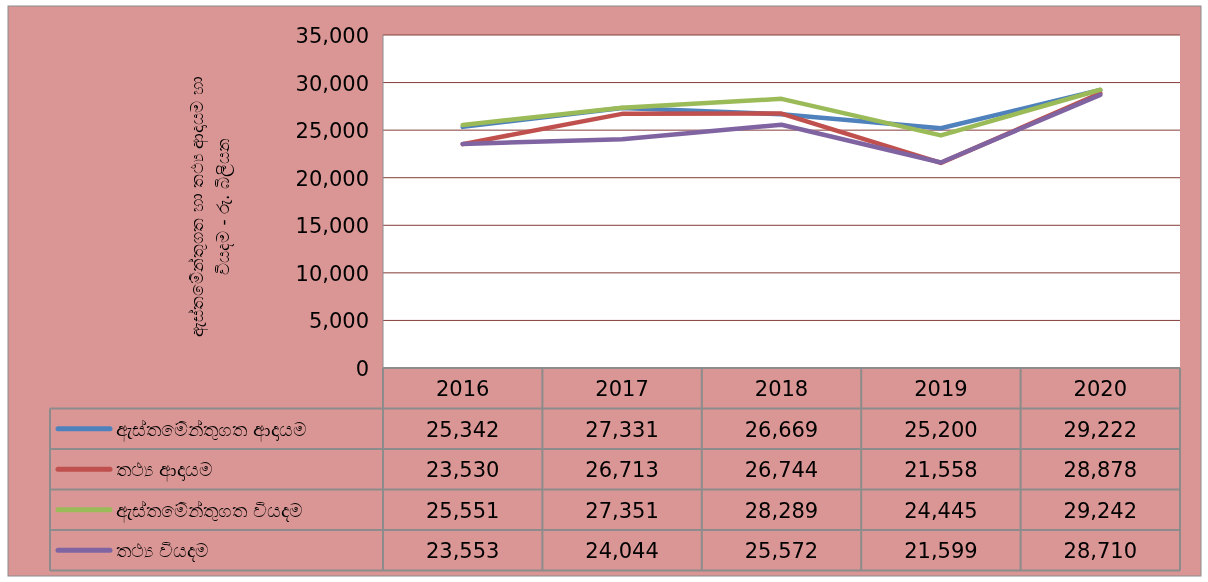 The height and width of the screenshot is (582, 1208). Describe the element at coordinates (462, 510) in the screenshot. I see `data-label: 25,551` at that location.